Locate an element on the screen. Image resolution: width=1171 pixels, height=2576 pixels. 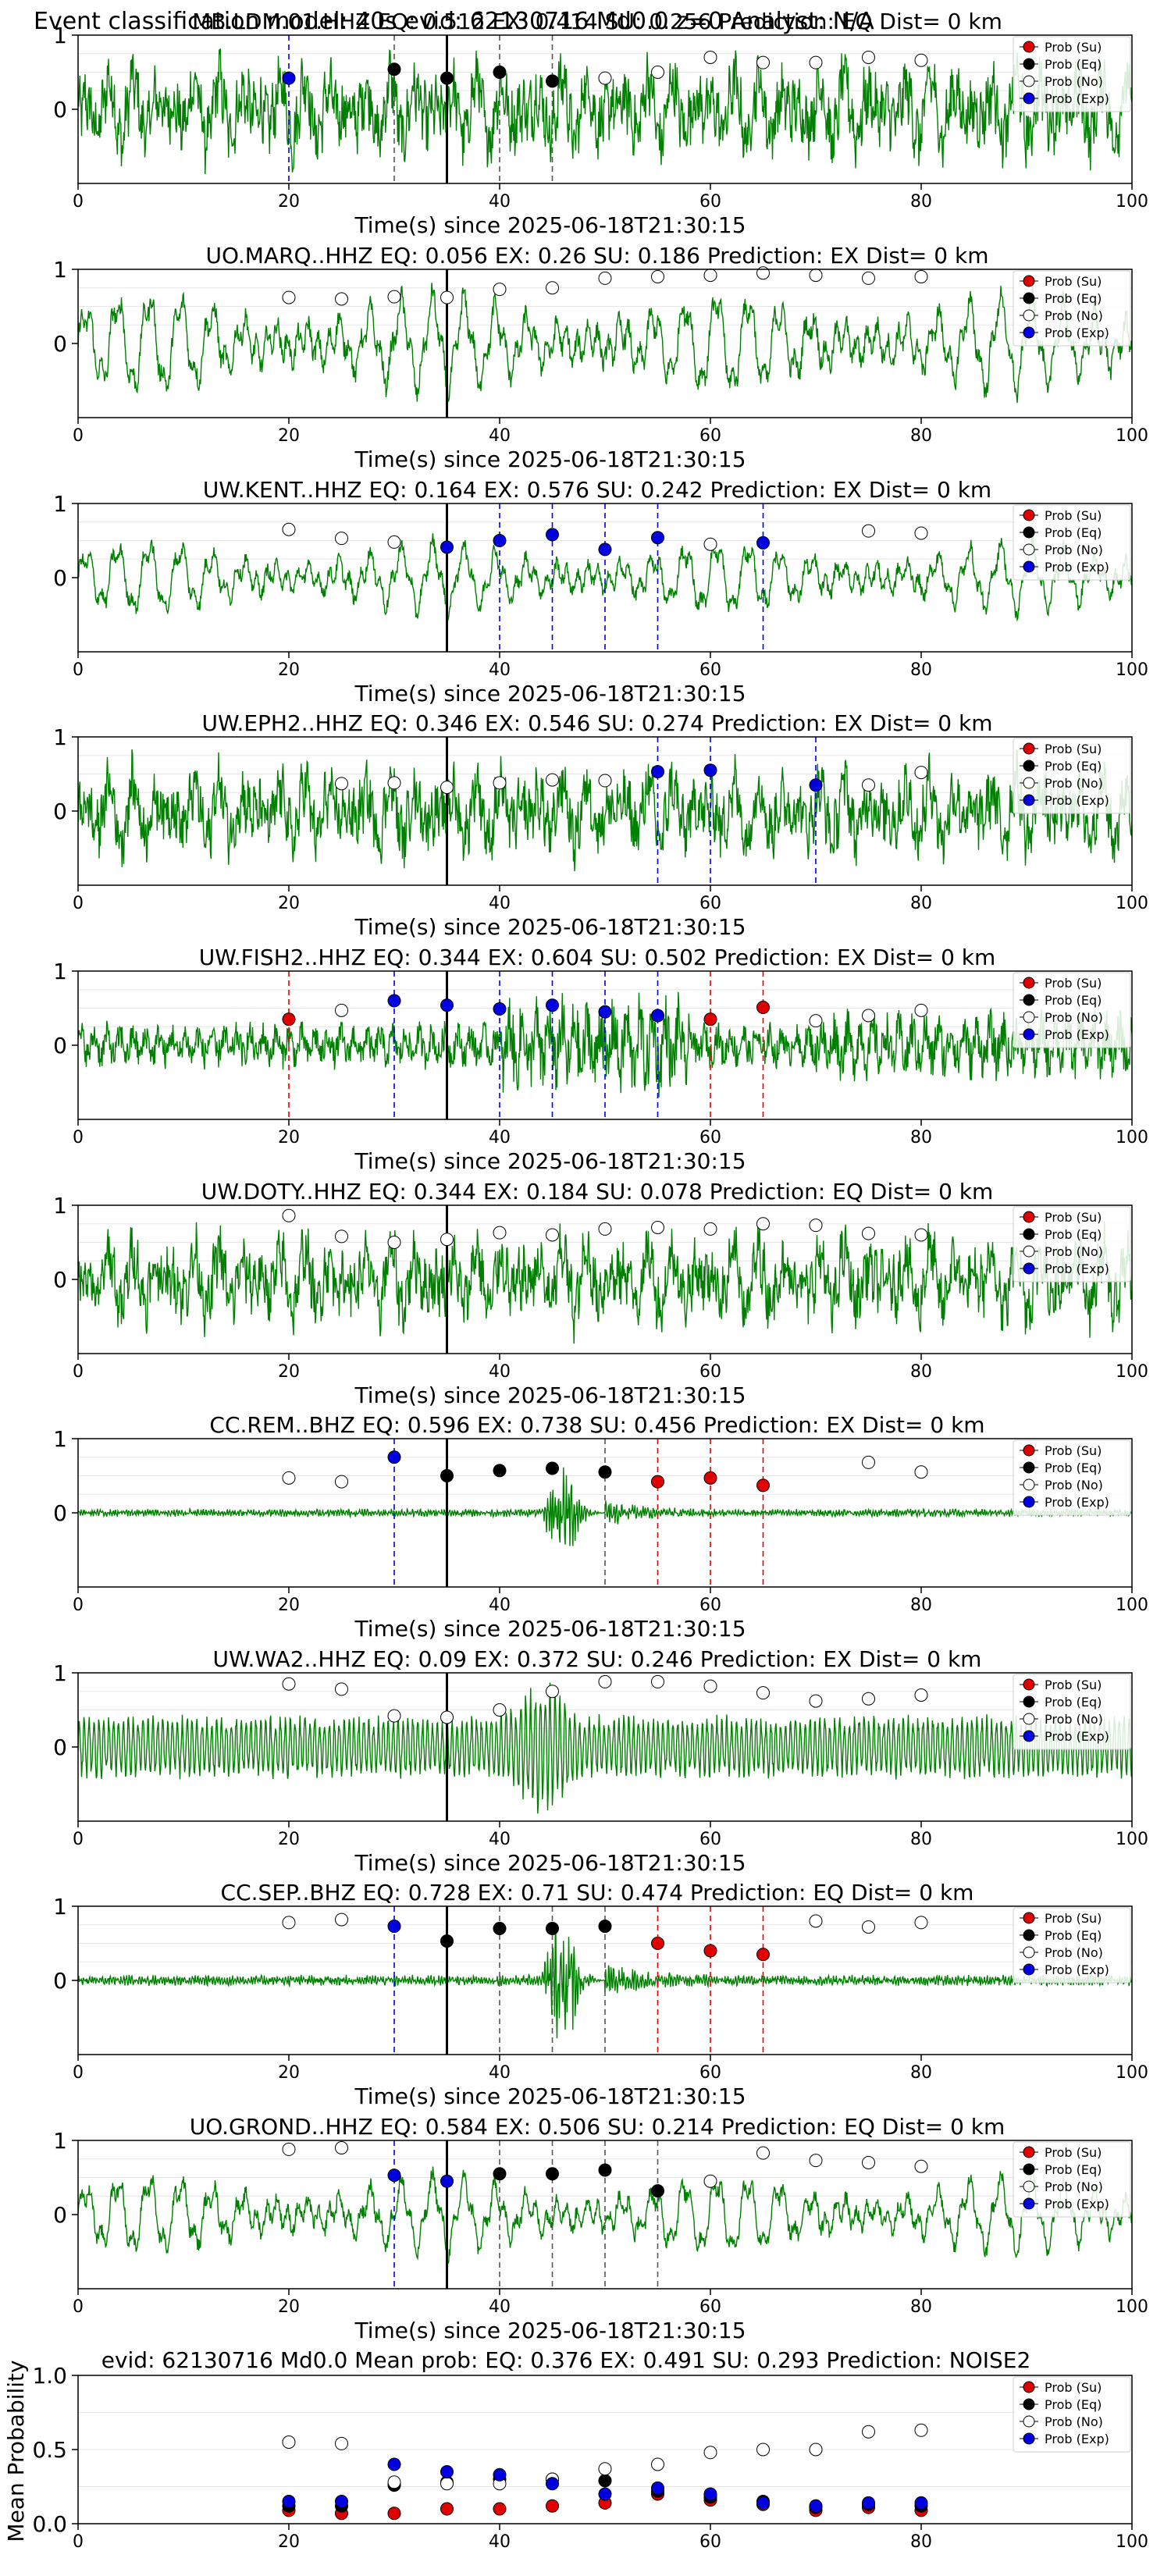
panel-1-legend-marker-exp is located at coordinates (1029, 98).